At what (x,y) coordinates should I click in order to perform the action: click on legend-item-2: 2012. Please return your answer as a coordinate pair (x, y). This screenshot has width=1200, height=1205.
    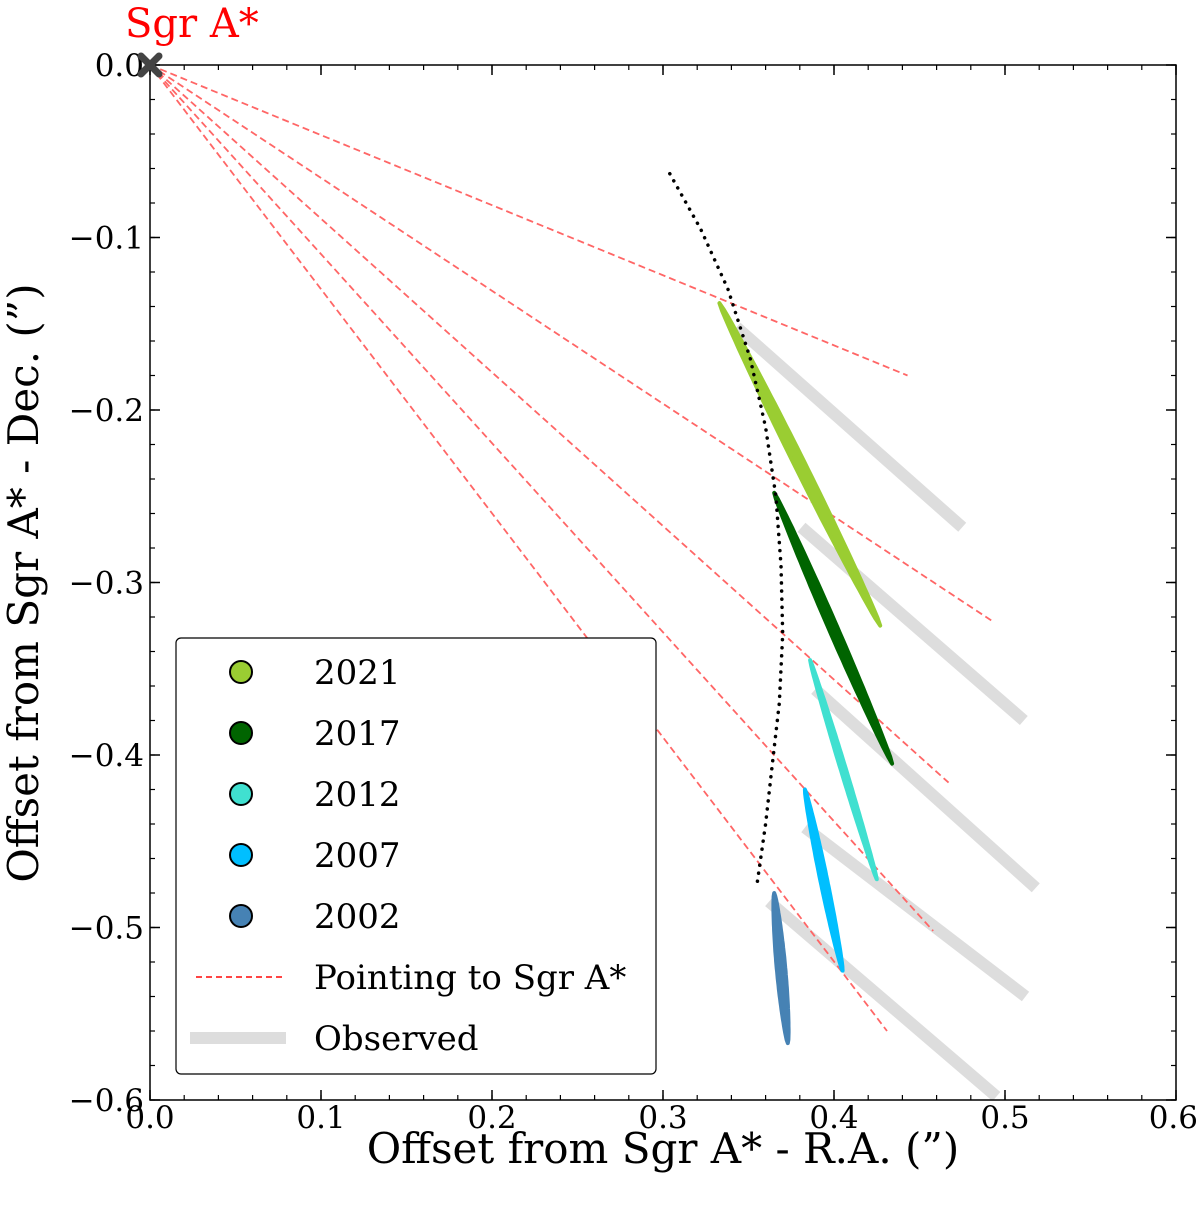
    Looking at the image, I should click on (315, 795).